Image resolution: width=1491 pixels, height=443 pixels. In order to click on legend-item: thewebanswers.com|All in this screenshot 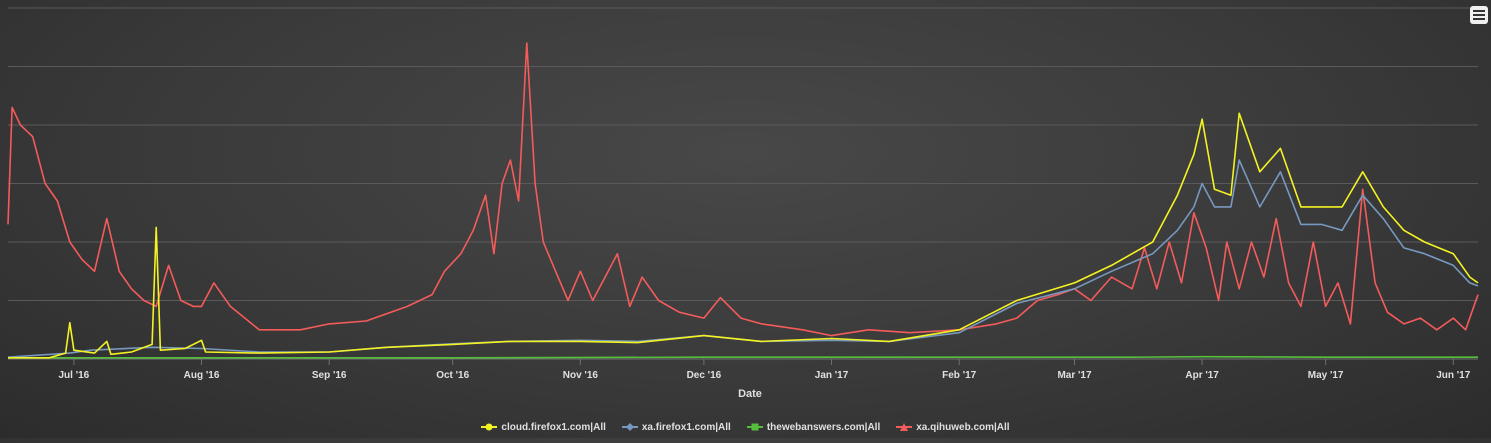, I will do `click(813, 427)`.